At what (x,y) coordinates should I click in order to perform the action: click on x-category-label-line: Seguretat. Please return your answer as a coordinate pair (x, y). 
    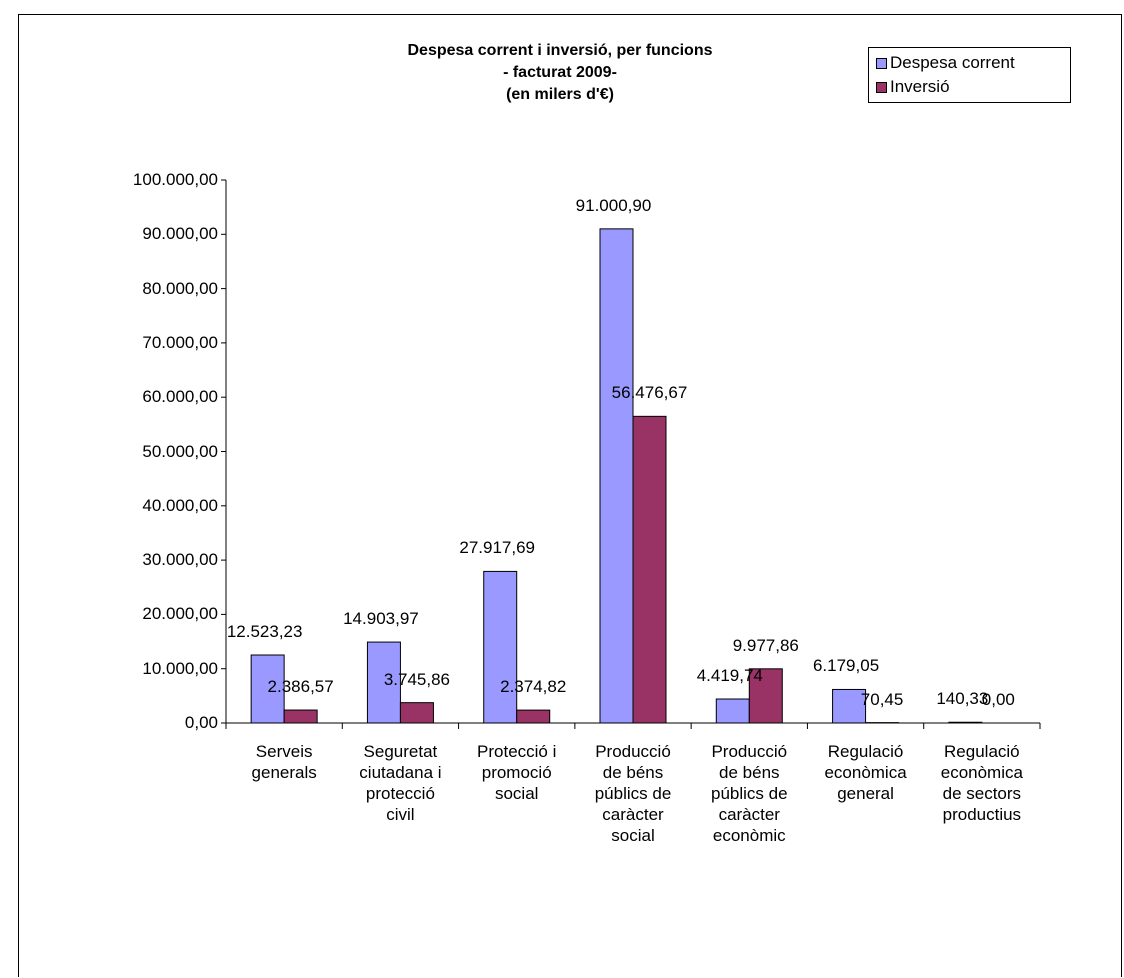
    Looking at the image, I should click on (400, 751).